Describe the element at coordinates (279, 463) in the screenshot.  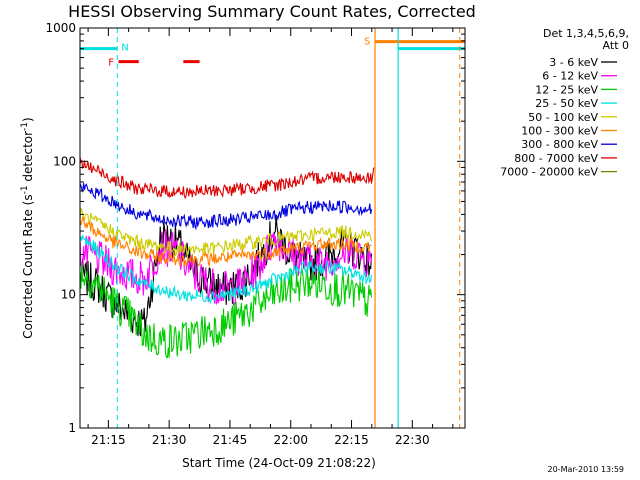
I see `x-axis-label: Start Time (24-Oct-09 21:08:22)` at that location.